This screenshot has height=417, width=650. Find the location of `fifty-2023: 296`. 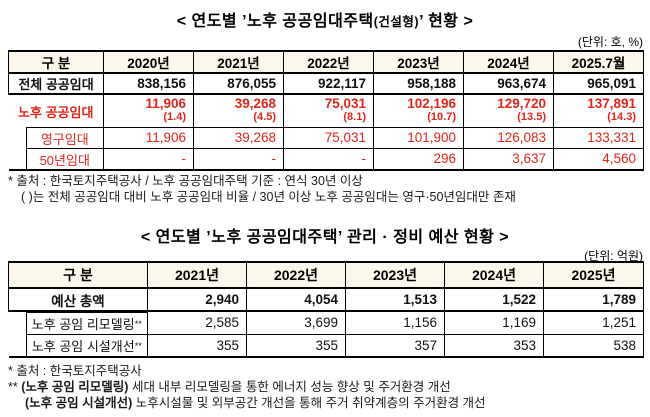

fifty-2023: 296 is located at coordinates (418, 159).